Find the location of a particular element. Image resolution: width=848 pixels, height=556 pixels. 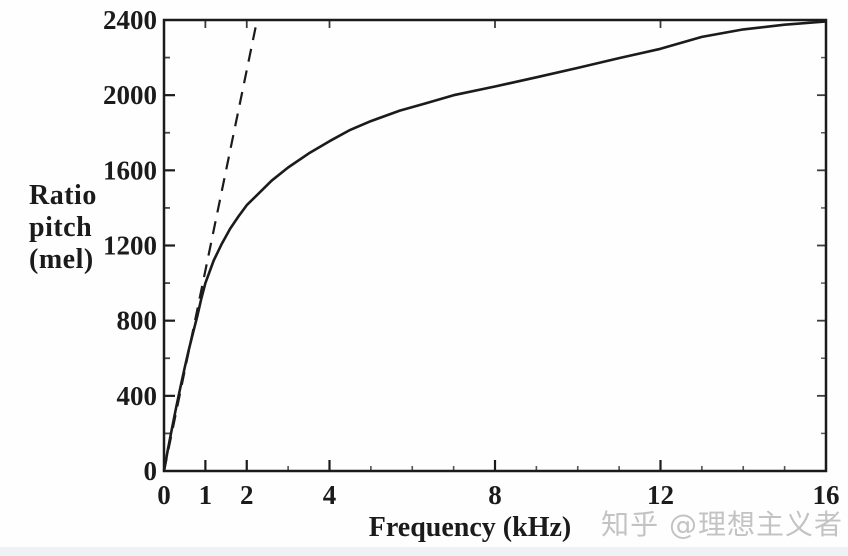

y-tick-label: 1200 is located at coordinates (130, 246).